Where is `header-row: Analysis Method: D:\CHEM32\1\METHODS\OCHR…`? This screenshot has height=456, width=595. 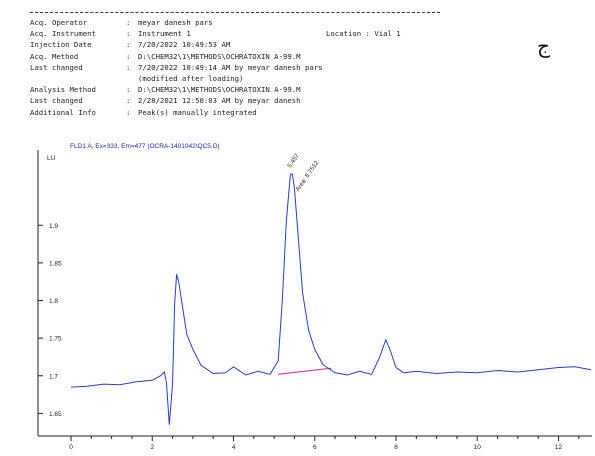
header-row: Analysis Method: D:\CHEM32\1\METHODS\OCHR… is located at coordinates (245, 89).